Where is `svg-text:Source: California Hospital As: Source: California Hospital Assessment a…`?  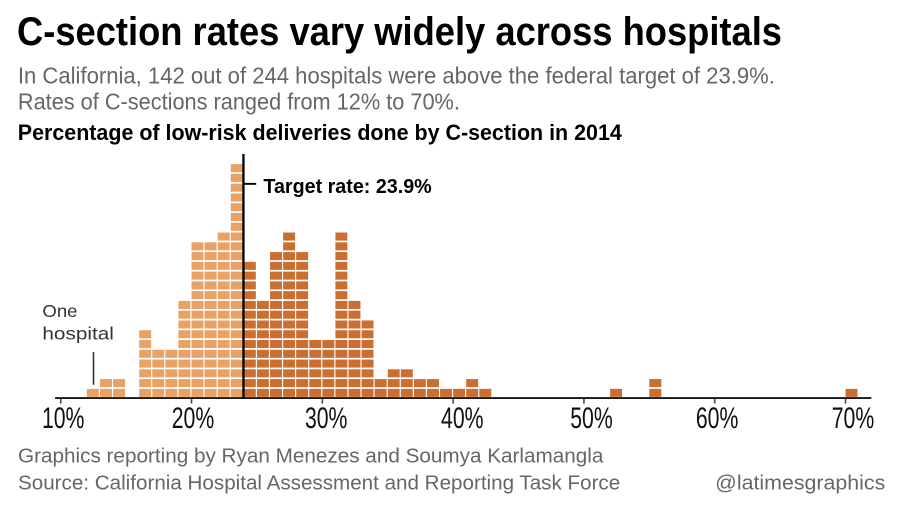 svg-text:Source: California Hospital As: Source: California Hospital Assessment a… is located at coordinates (319, 482).